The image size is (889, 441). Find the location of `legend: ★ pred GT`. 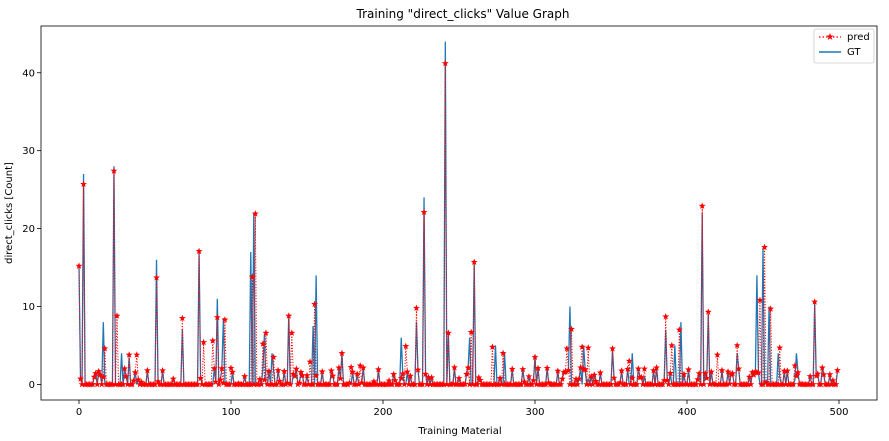

legend: ★ pred GT is located at coordinates (844, 46).